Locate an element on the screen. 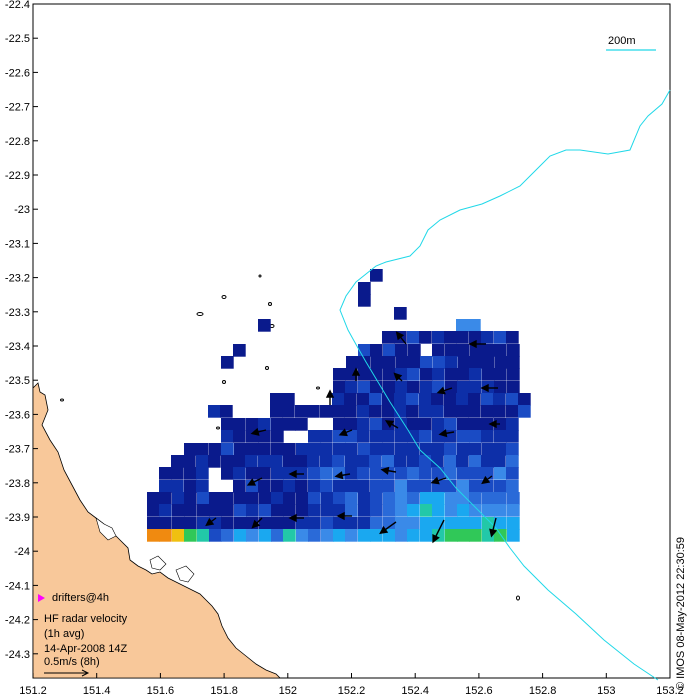 This screenshot has width=700, height=700. lat-tick-label: -23.1 is located at coordinates (17, 244).